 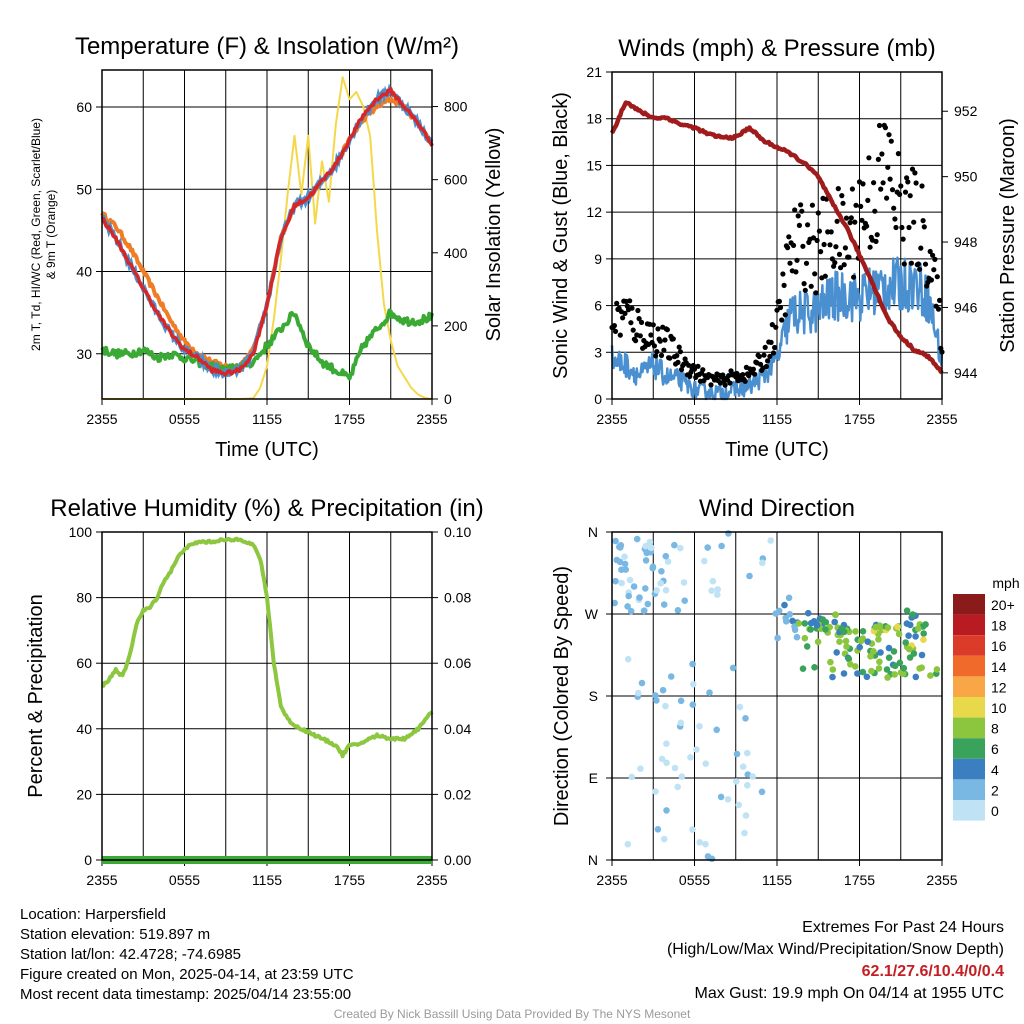 What do you see at coordinates (598, 306) in the screenshot?
I see `y-tick-label: 6` at bounding box center [598, 306].